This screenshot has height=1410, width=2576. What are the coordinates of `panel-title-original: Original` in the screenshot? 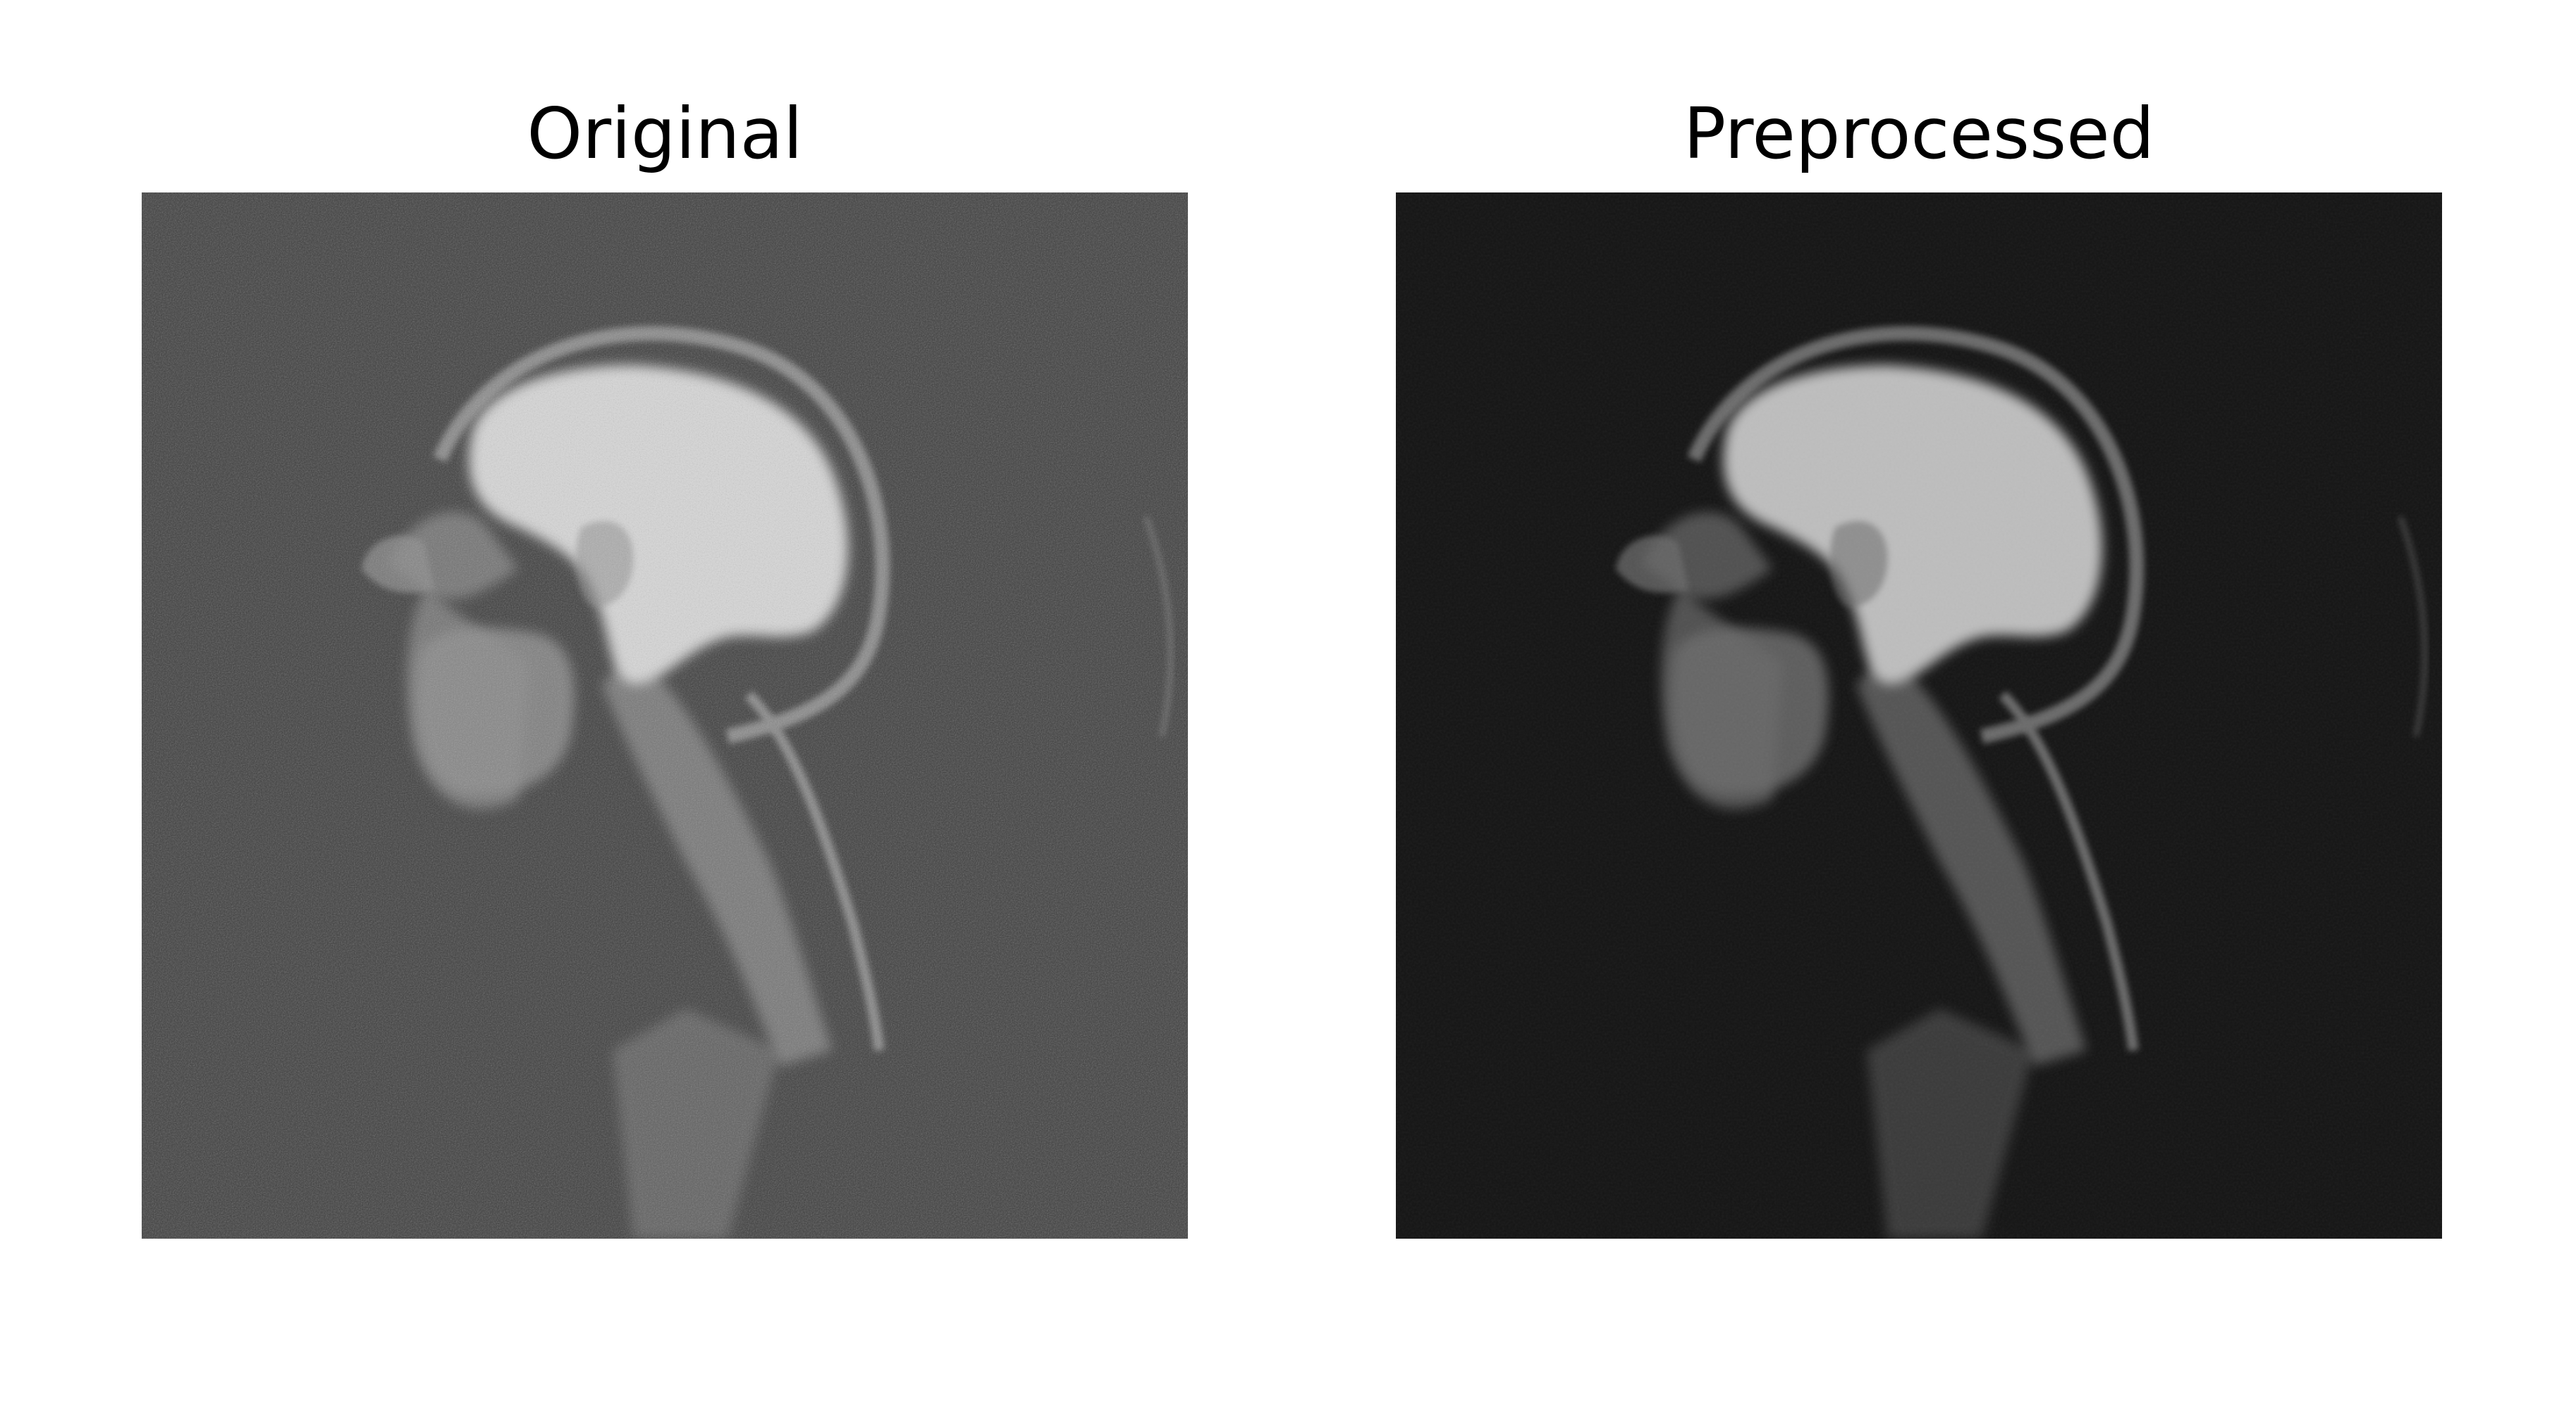 It's located at (665, 133).